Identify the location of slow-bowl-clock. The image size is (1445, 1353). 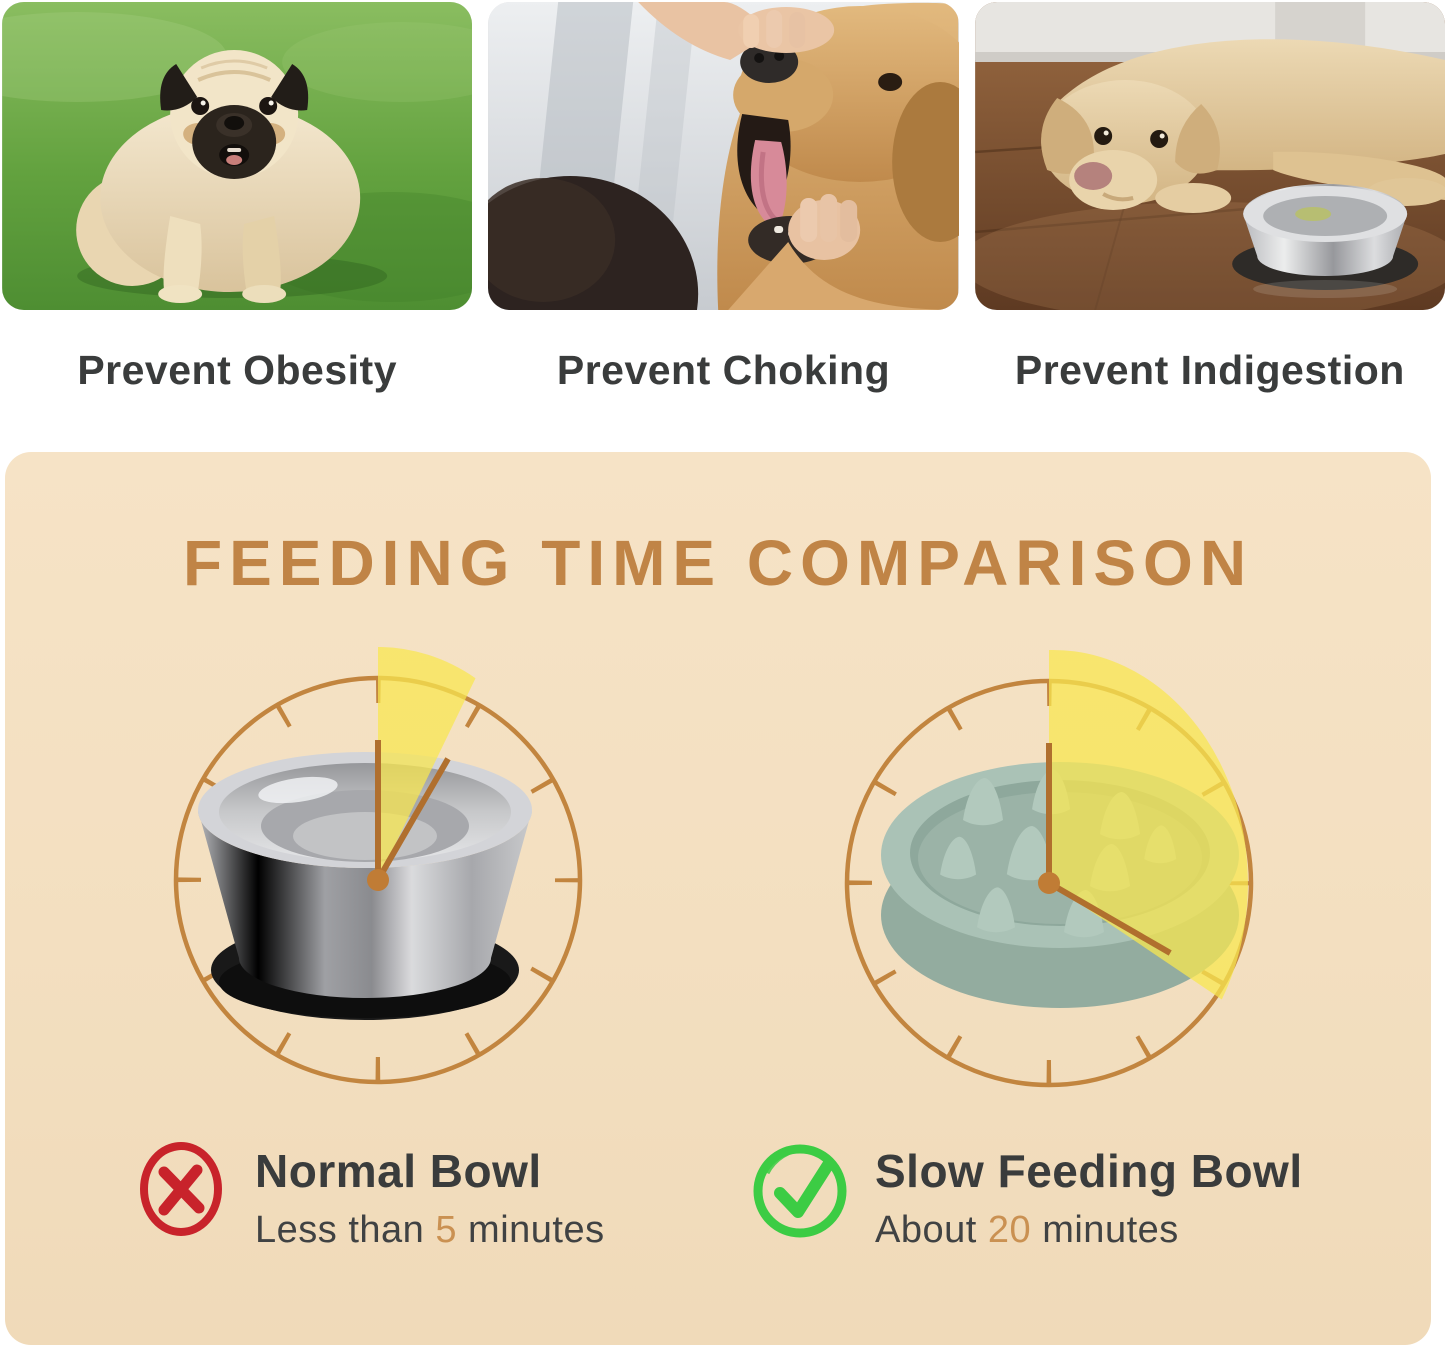
(1049, 883).